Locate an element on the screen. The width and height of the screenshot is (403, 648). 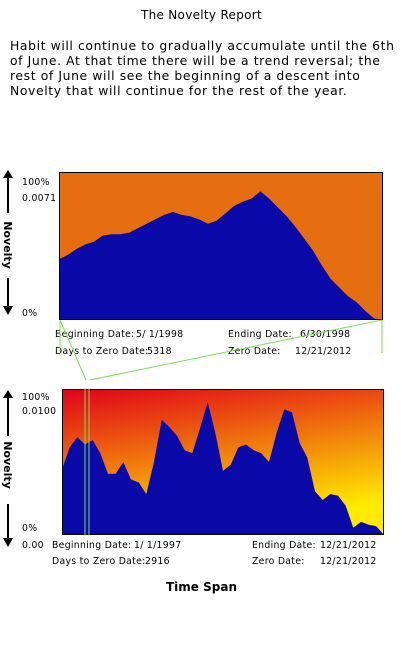
top-tick-100: 100% is located at coordinates (36, 182).